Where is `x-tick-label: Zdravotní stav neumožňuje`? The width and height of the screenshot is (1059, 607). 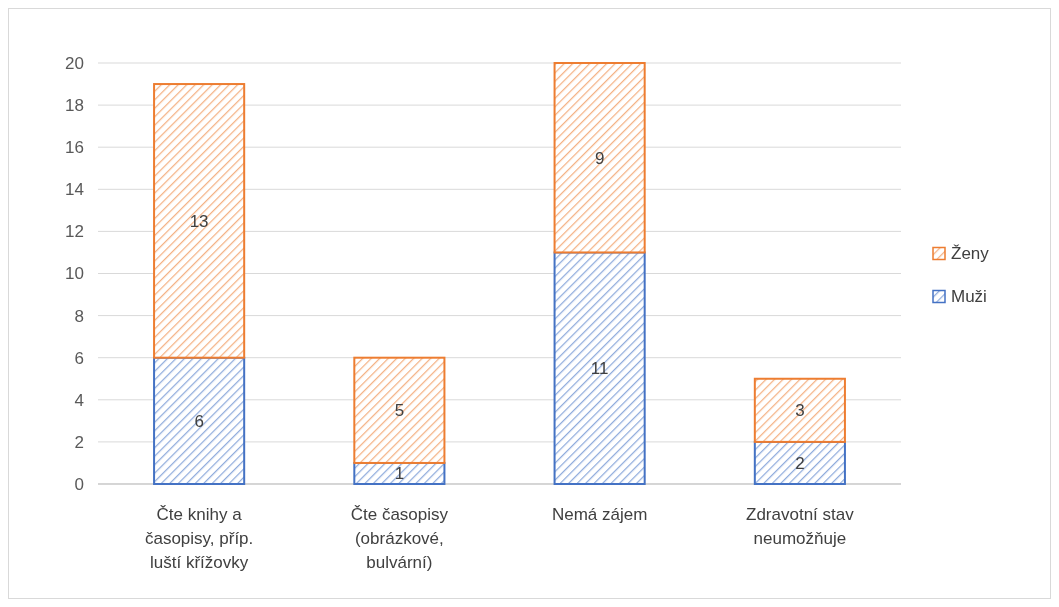 x-tick-label: Zdravotní stav neumožňuje is located at coordinates (800, 526).